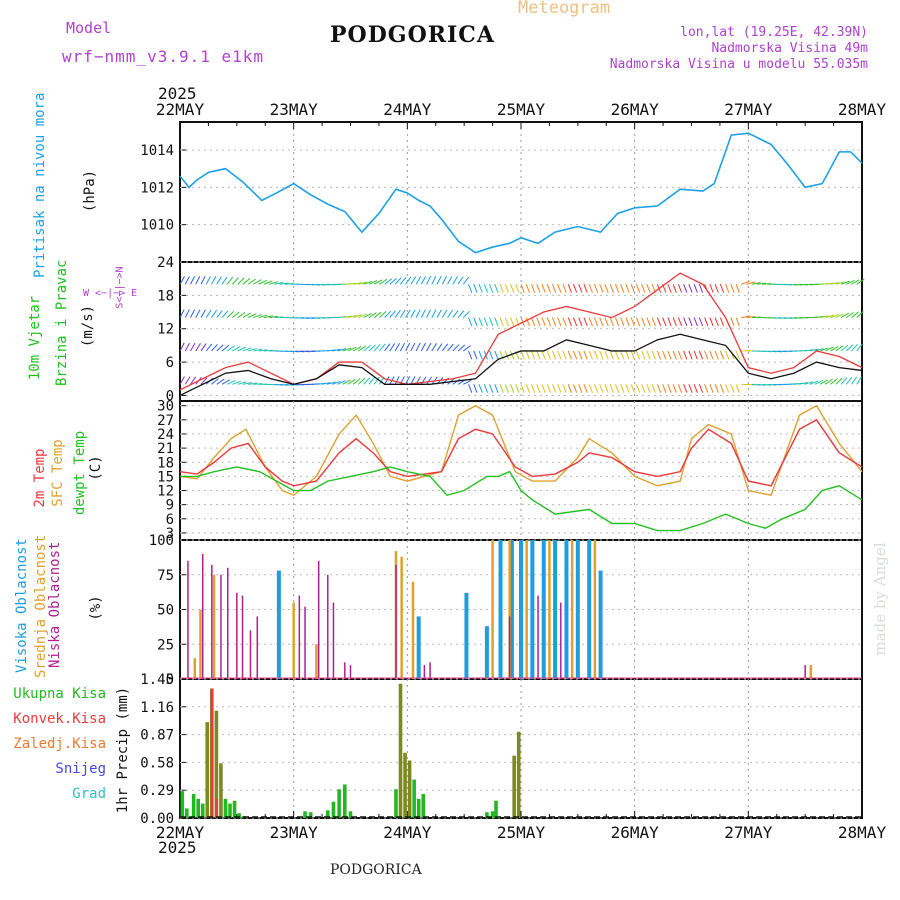  Describe the element at coordinates (738, 64) in the screenshot. I see `model-elevation-label: Nadmorska Visina u modelu 55.035m` at that location.